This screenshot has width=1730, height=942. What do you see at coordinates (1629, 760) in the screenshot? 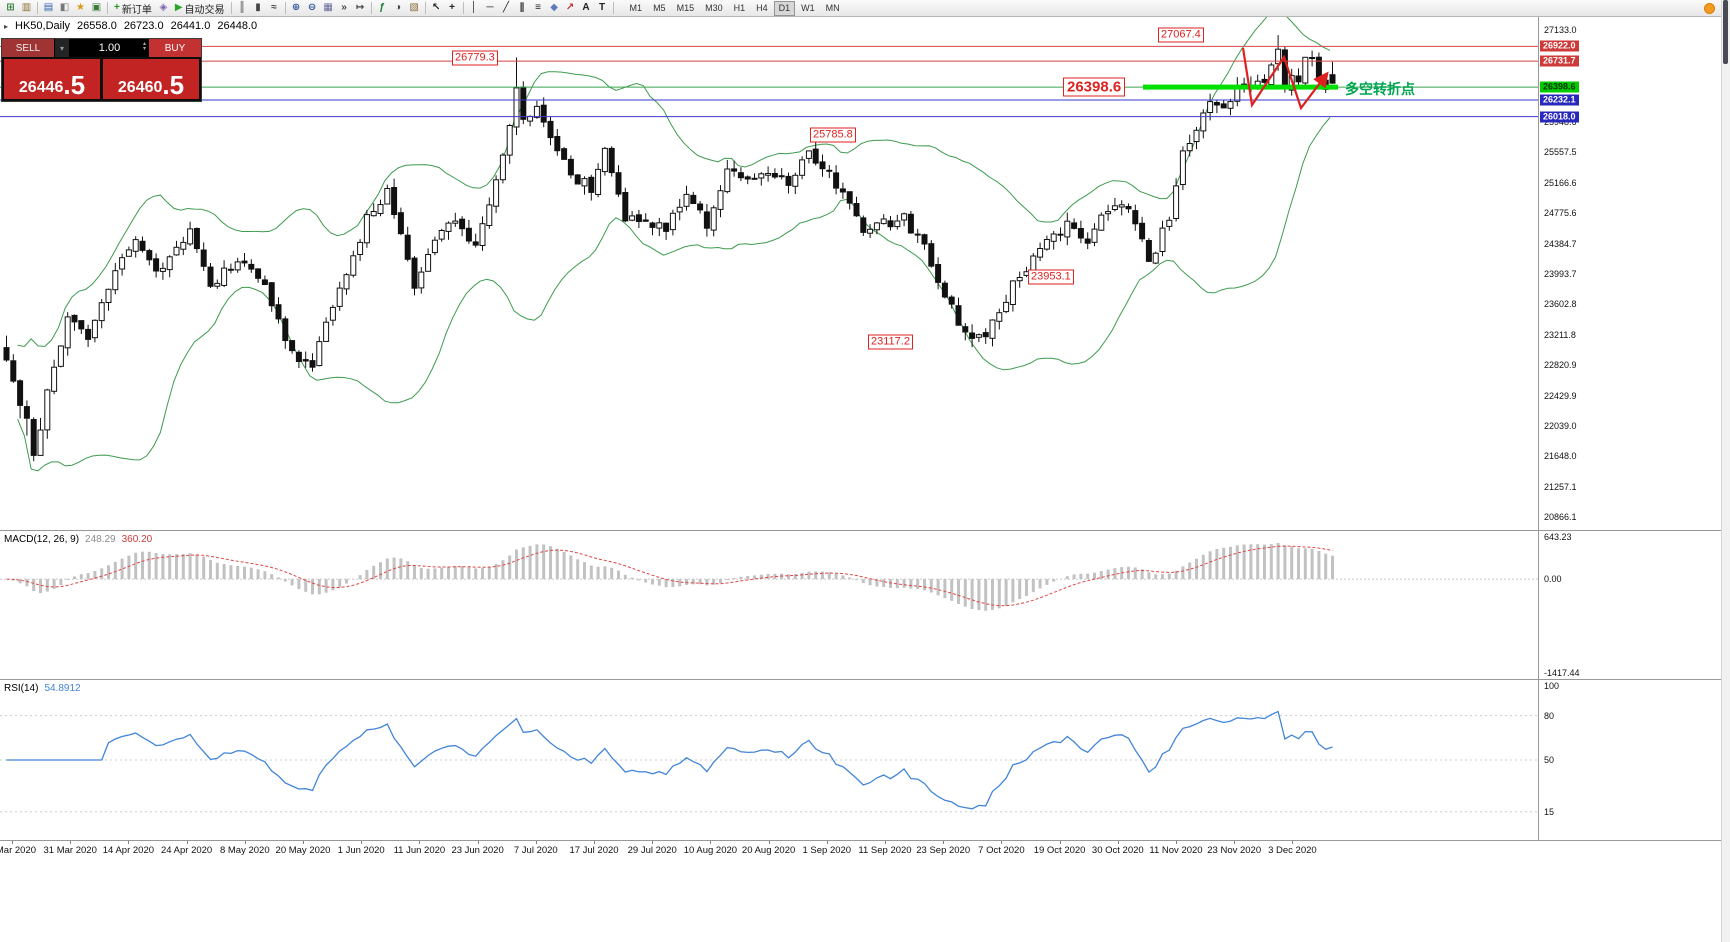
I see `rsi-axis: 100 80 50 15` at bounding box center [1629, 760].